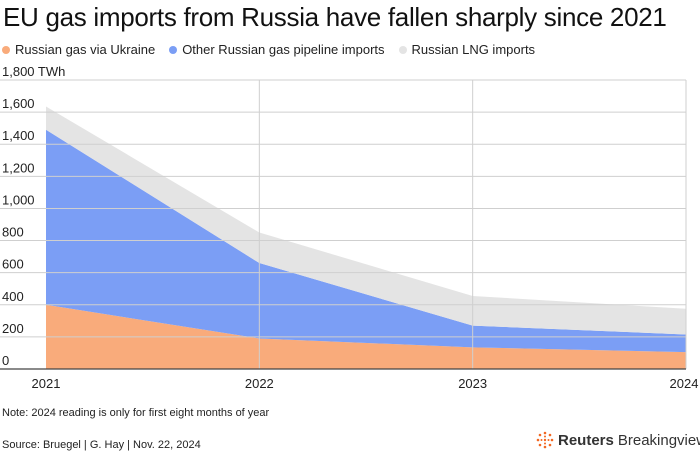 The height and width of the screenshot is (465, 700). What do you see at coordinates (18, 103) in the screenshot?
I see `y-tick-label-8: 1,600` at bounding box center [18, 103].